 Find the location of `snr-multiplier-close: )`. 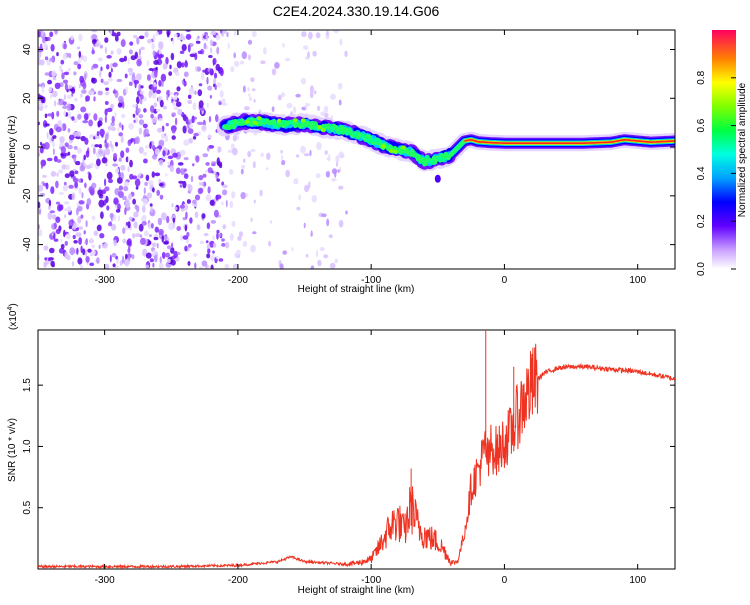

snr-multiplier-close: ) is located at coordinates (13, 304).